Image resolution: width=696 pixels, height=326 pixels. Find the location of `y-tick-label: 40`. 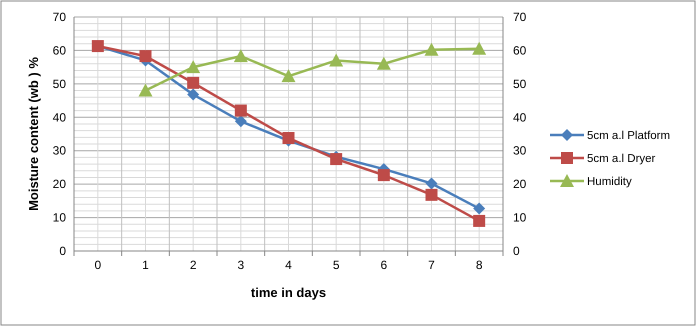

y-tick-label: 40 is located at coordinates (59, 117).